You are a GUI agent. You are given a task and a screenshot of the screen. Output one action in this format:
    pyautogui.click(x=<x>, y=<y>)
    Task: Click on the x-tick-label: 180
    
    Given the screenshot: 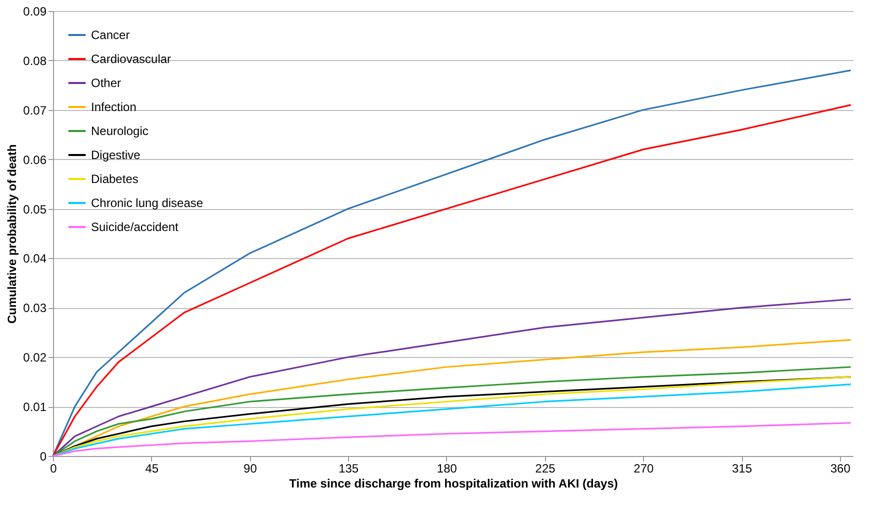 What is the action you would take?
    pyautogui.click(x=447, y=469)
    